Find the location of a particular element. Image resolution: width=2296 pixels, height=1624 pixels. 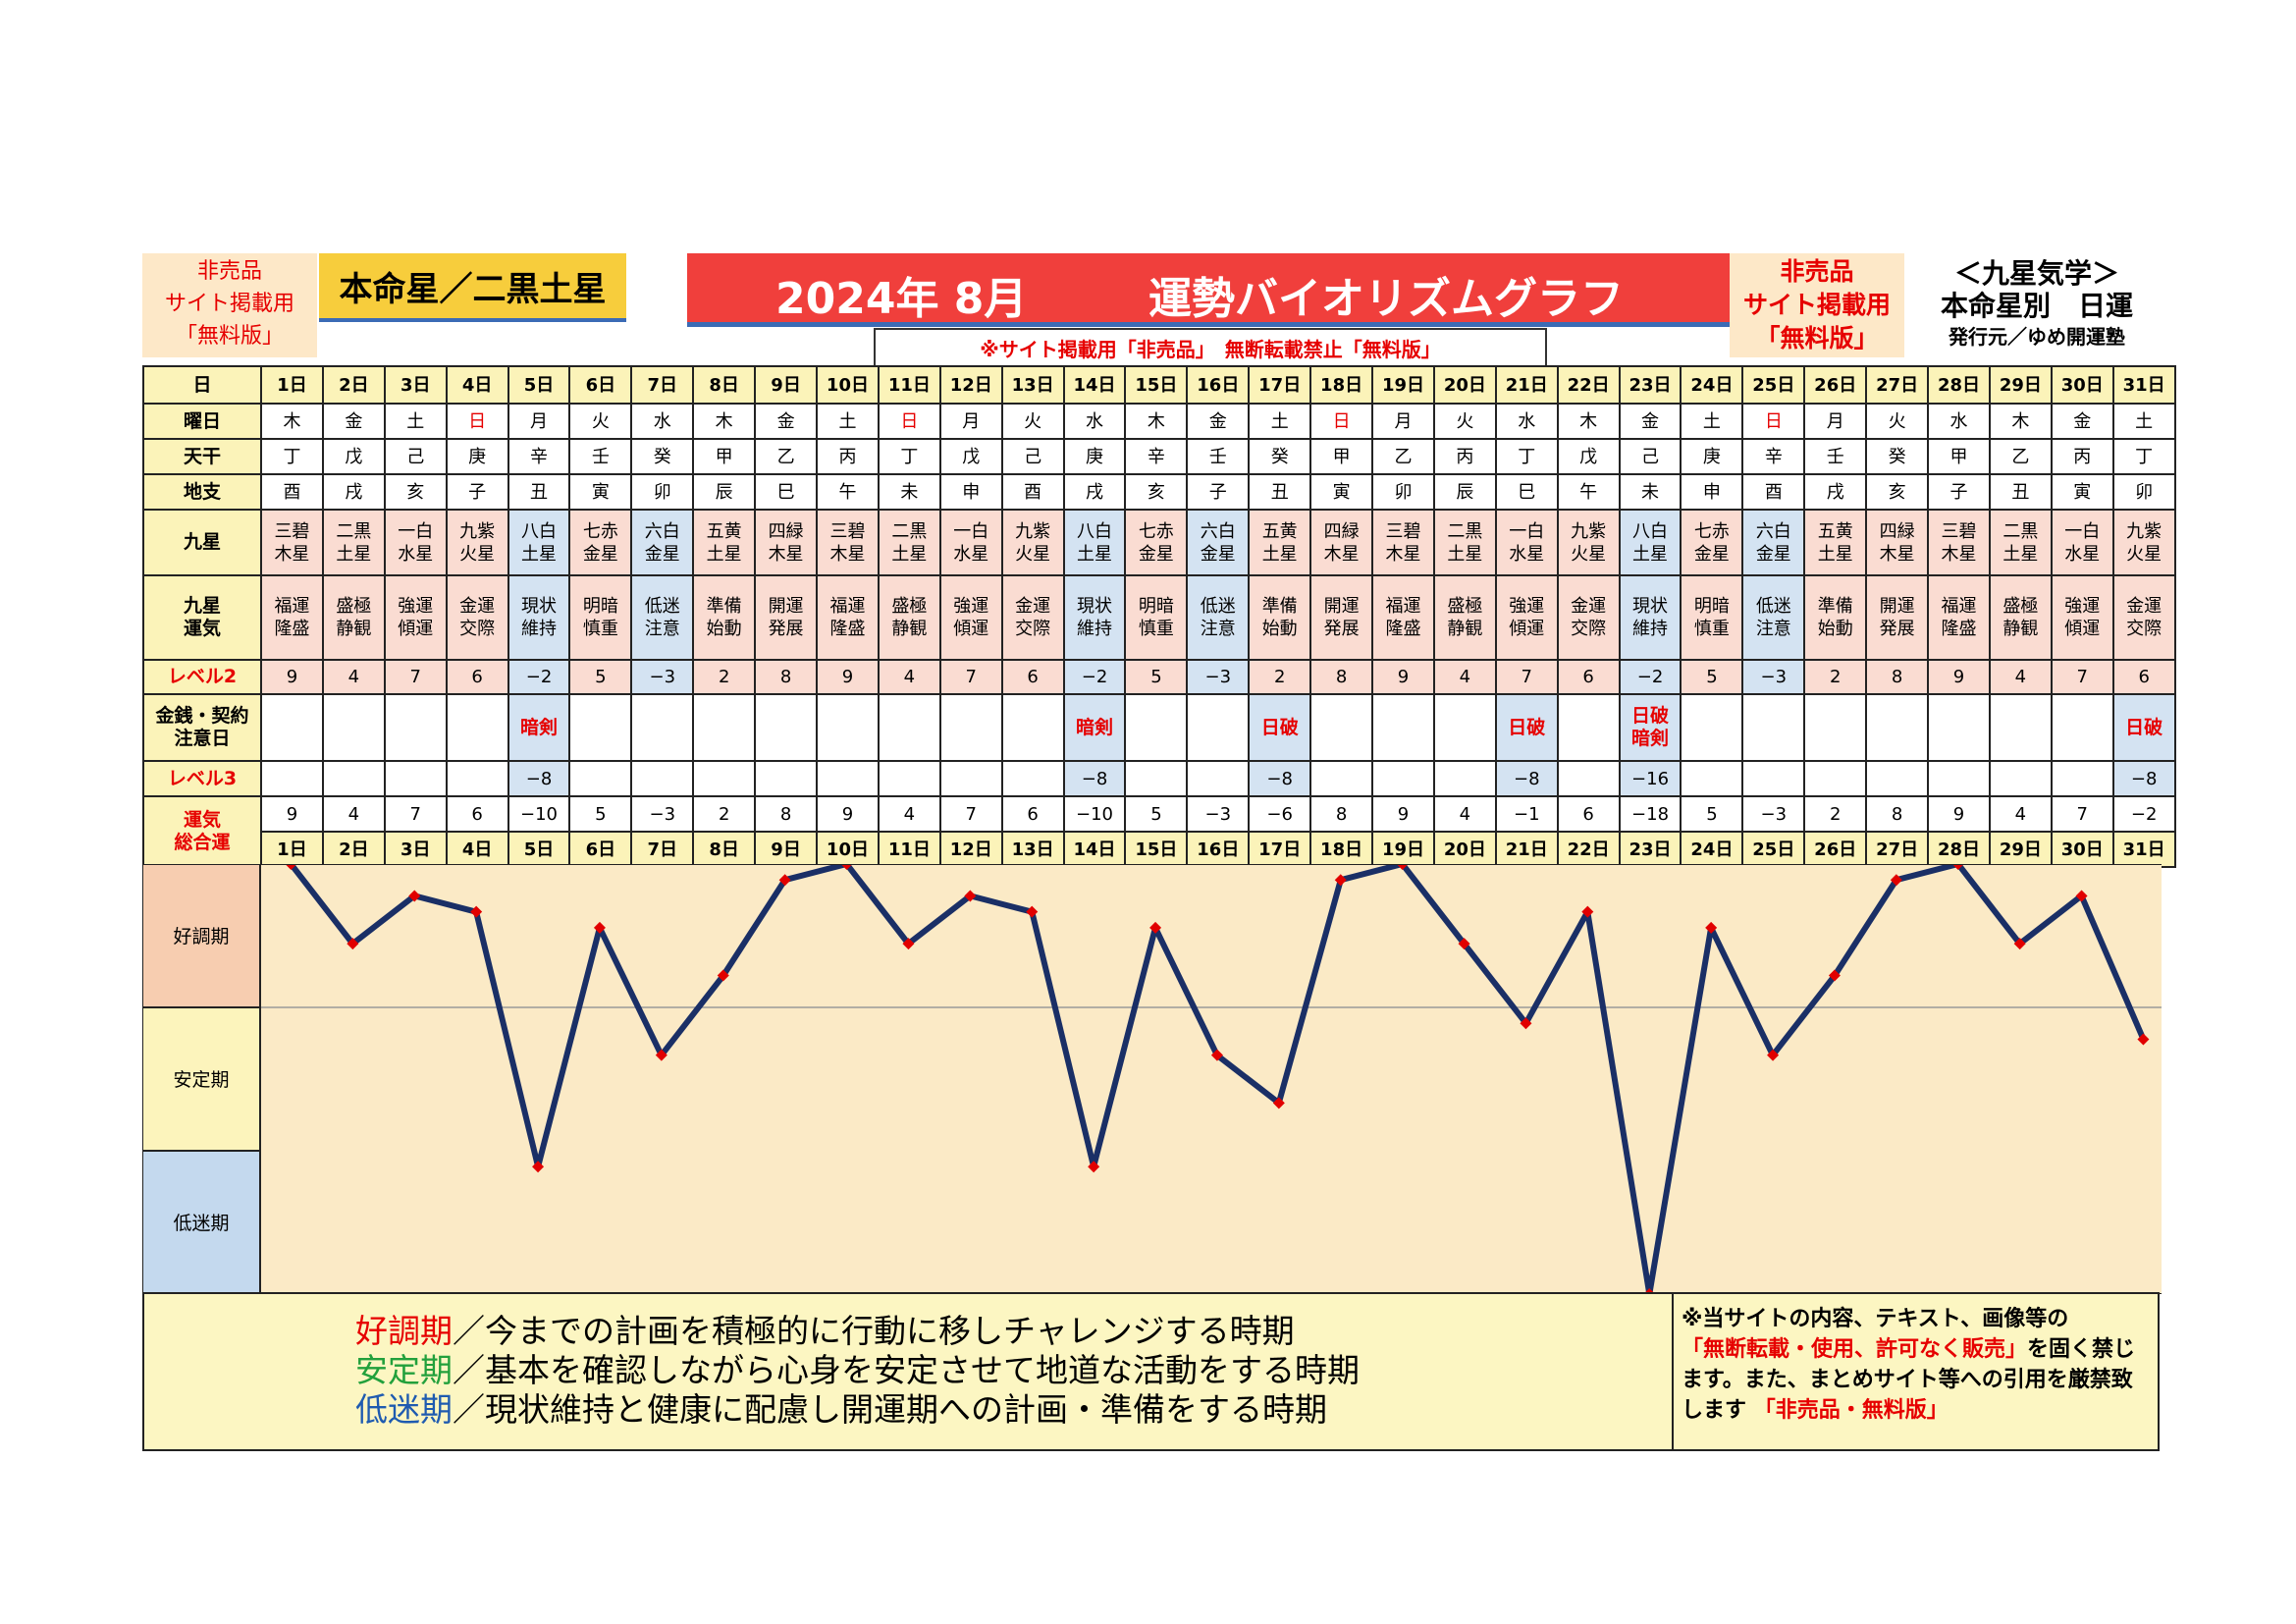

tenkan-cell: 庚 is located at coordinates (1712, 456).